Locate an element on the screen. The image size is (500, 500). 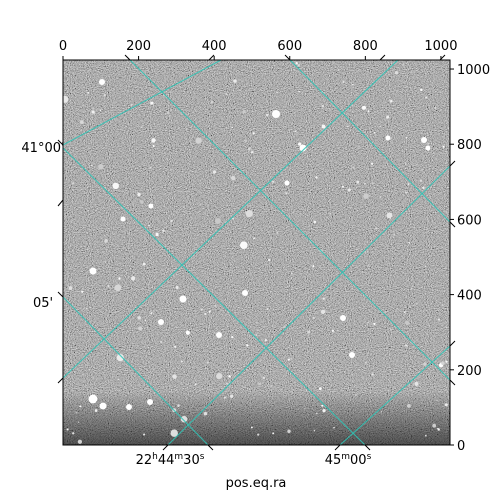
right-tick-label: 0 is located at coordinates (461, 446).